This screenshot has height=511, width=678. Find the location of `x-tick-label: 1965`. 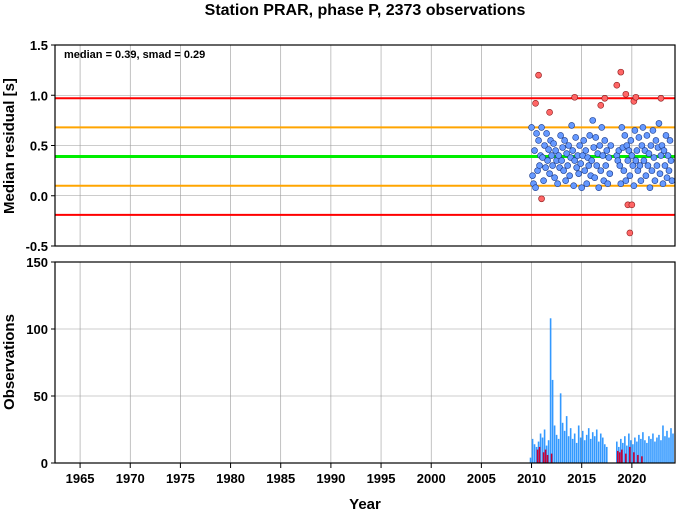

x-tick-label: 1965 is located at coordinates (80, 478).